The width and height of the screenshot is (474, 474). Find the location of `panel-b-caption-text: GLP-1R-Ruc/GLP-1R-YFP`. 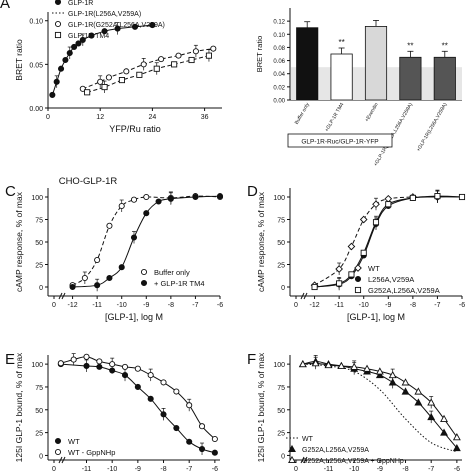

panel-b-caption-text: GLP-1R-Ruc/GLP-1R-YFP is located at coordinates (339, 142).